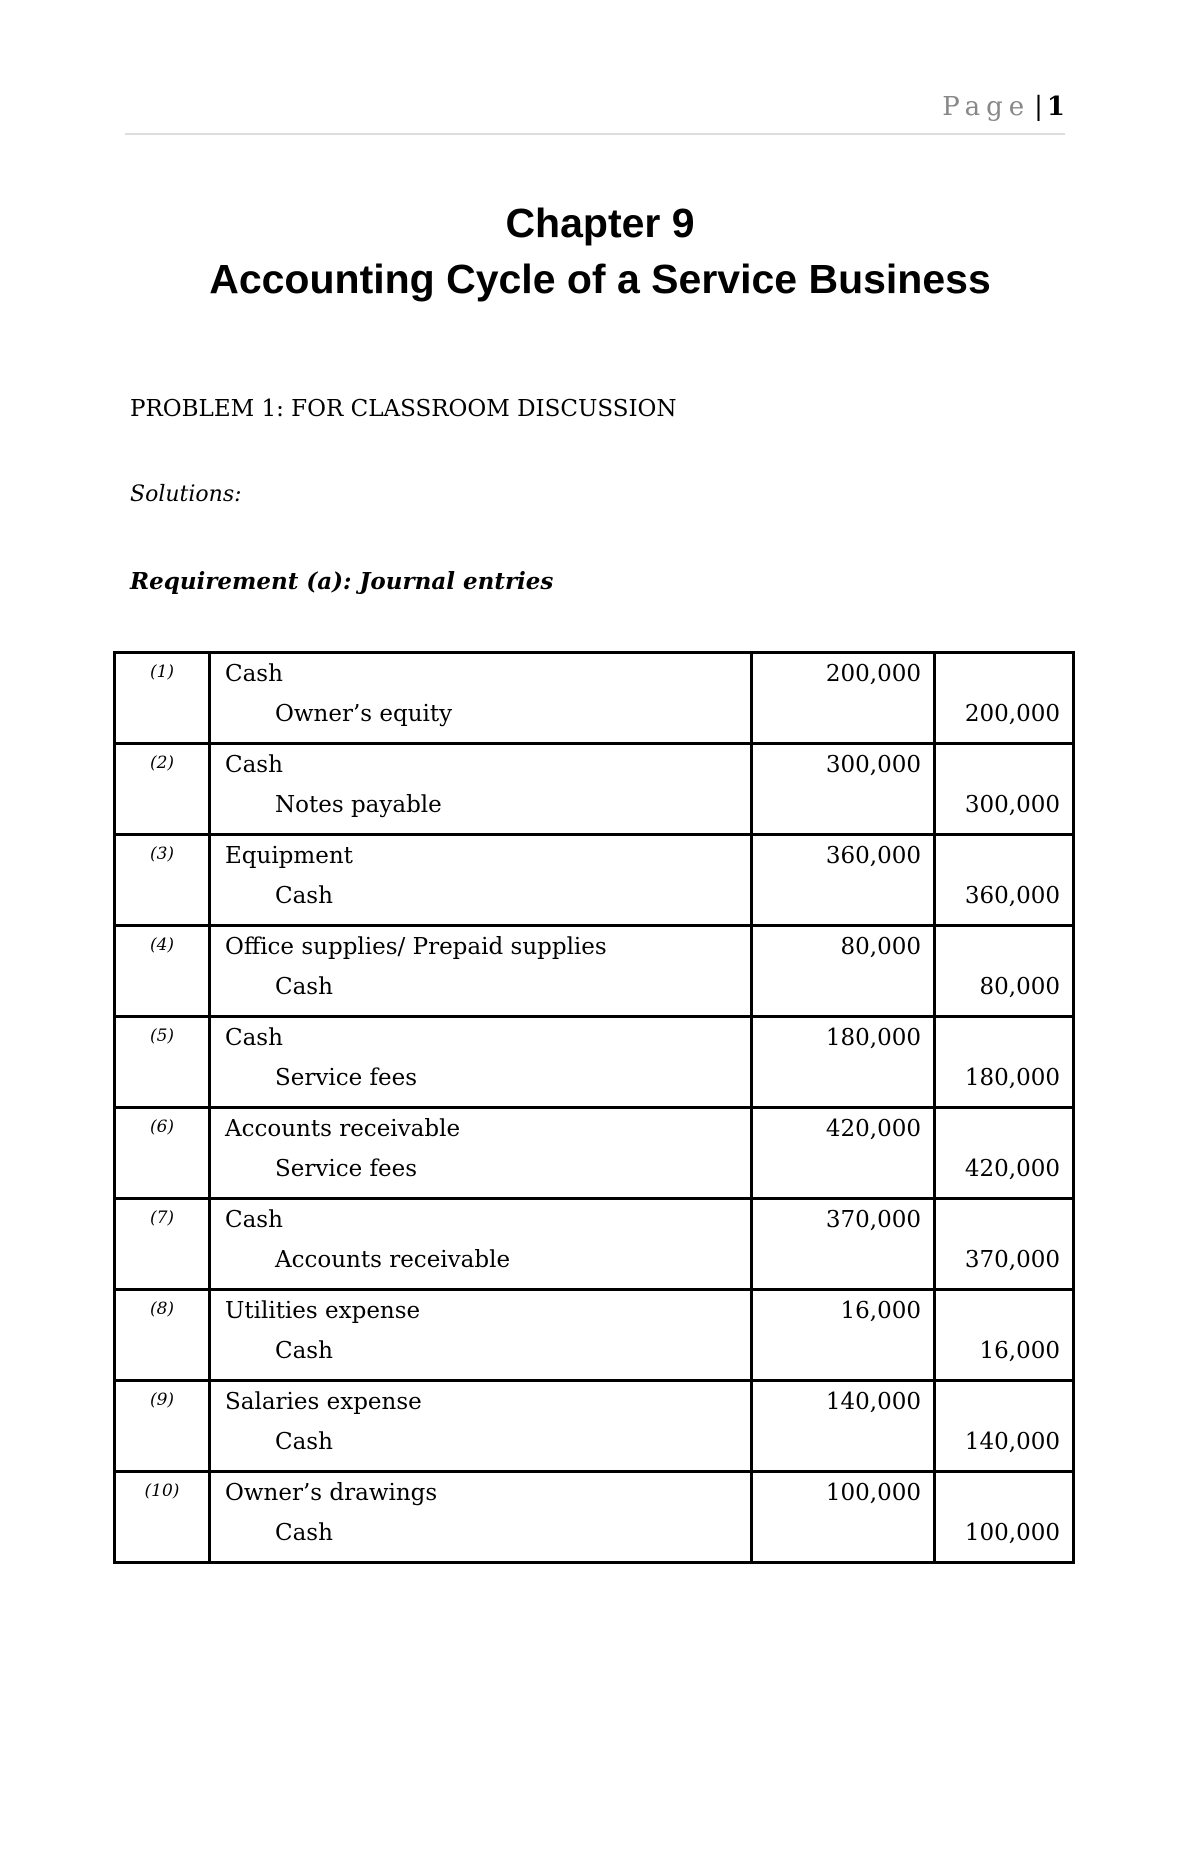  Describe the element at coordinates (162, 1335) in the screenshot. I see `entry-number: (8)` at that location.